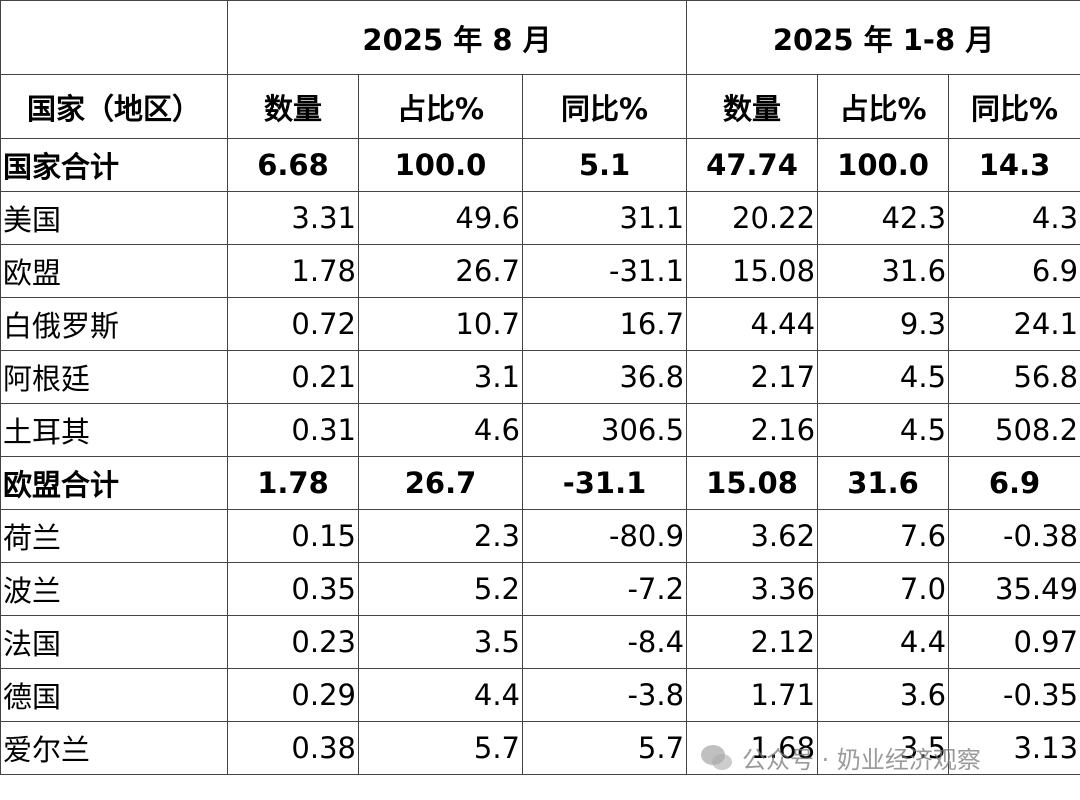 The image size is (1080, 800). What do you see at coordinates (540, 589) in the screenshot?
I see `table-row: 波兰 0.35 5.2 -7.2 3.36 7.0 35.49` at bounding box center [540, 589].